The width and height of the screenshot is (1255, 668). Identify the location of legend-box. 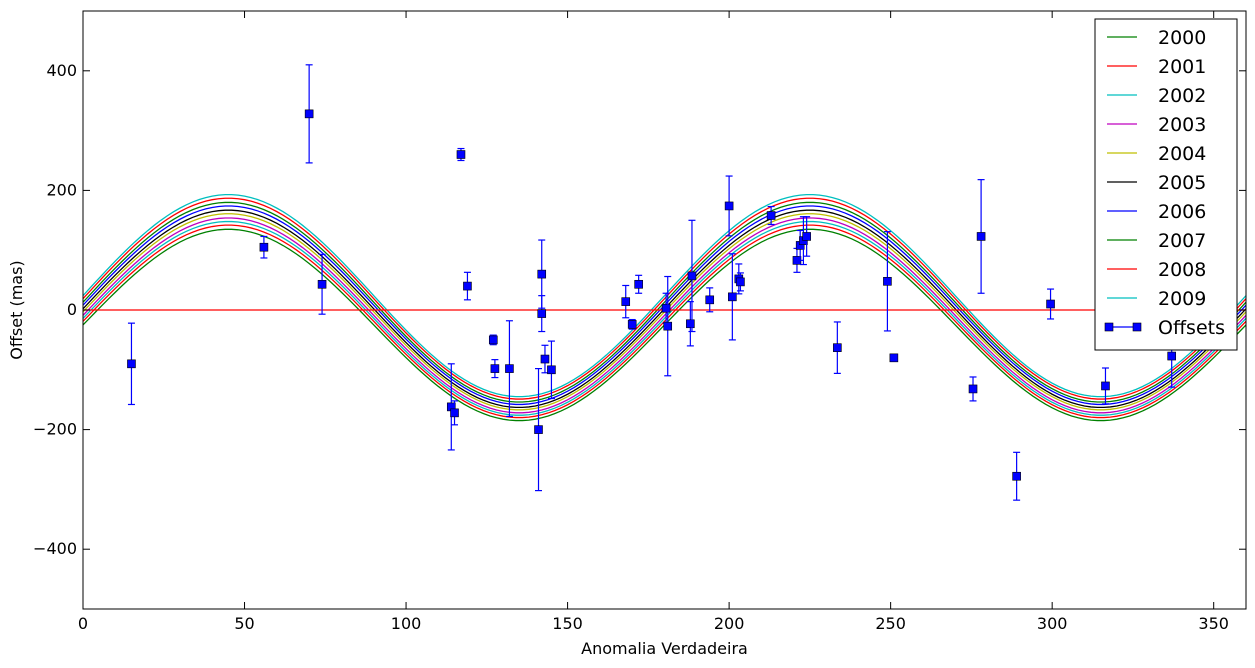
(1166, 184).